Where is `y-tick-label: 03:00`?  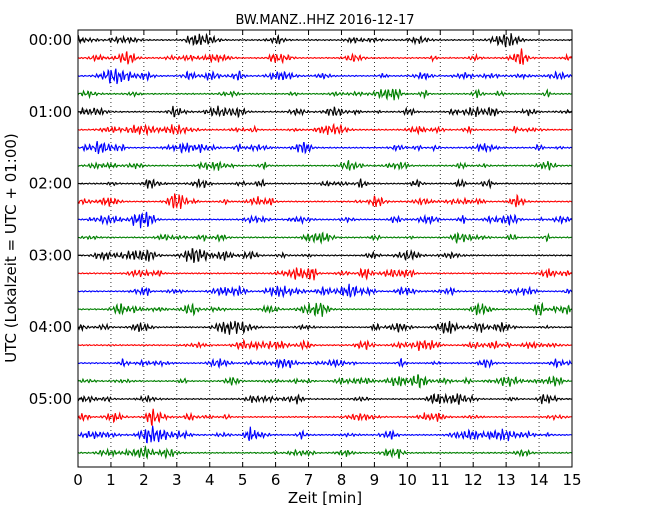
y-tick-label: 03:00 is located at coordinates (50, 255).